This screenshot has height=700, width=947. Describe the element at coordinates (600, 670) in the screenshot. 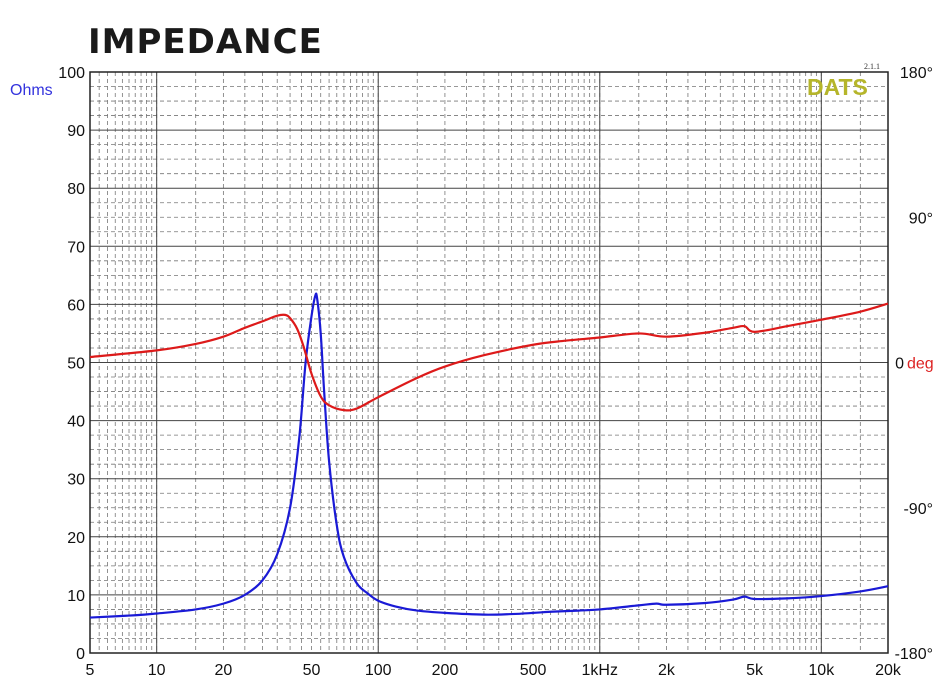

I see `x-tick-label: 1kHz` at that location.